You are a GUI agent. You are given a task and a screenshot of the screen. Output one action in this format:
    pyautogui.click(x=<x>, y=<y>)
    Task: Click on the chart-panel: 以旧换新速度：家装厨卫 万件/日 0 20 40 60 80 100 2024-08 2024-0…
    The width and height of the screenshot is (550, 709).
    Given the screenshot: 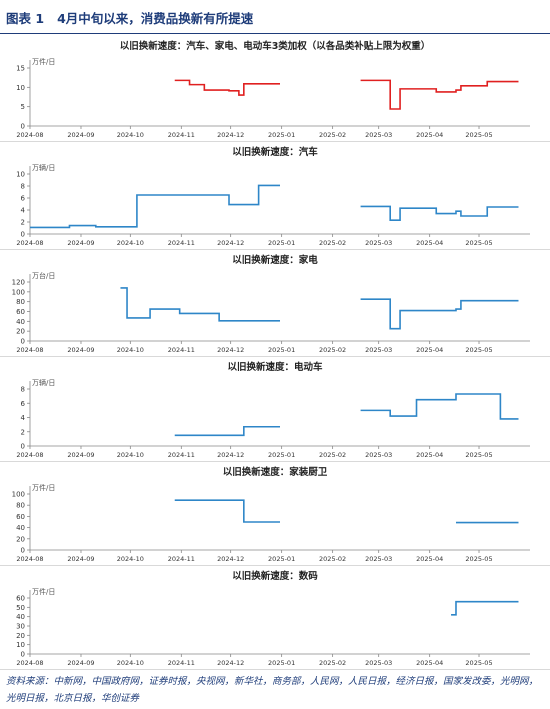 What is the action you would take?
    pyautogui.click(x=275, y=514)
    